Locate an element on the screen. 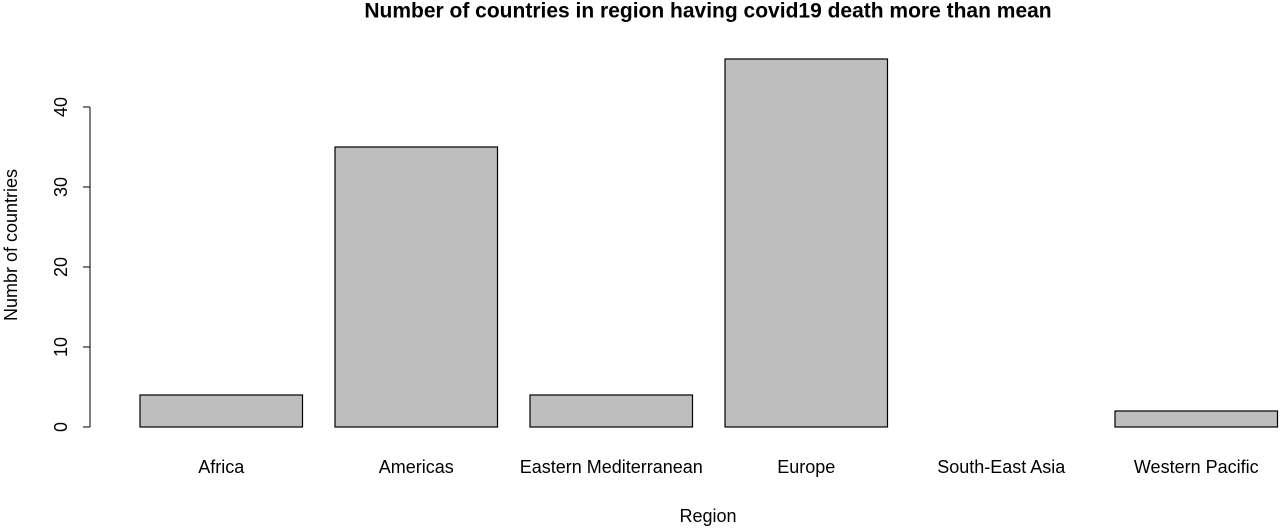 The height and width of the screenshot is (530, 1280). x-tick-label: Americas is located at coordinates (416, 467).